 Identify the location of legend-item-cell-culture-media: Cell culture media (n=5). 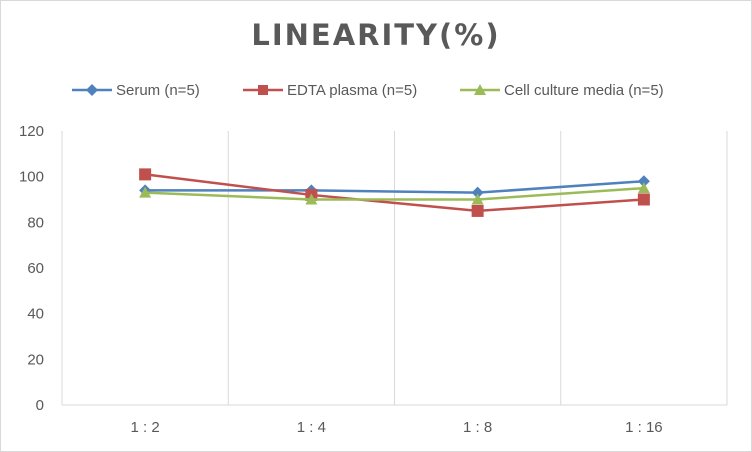
(561, 90).